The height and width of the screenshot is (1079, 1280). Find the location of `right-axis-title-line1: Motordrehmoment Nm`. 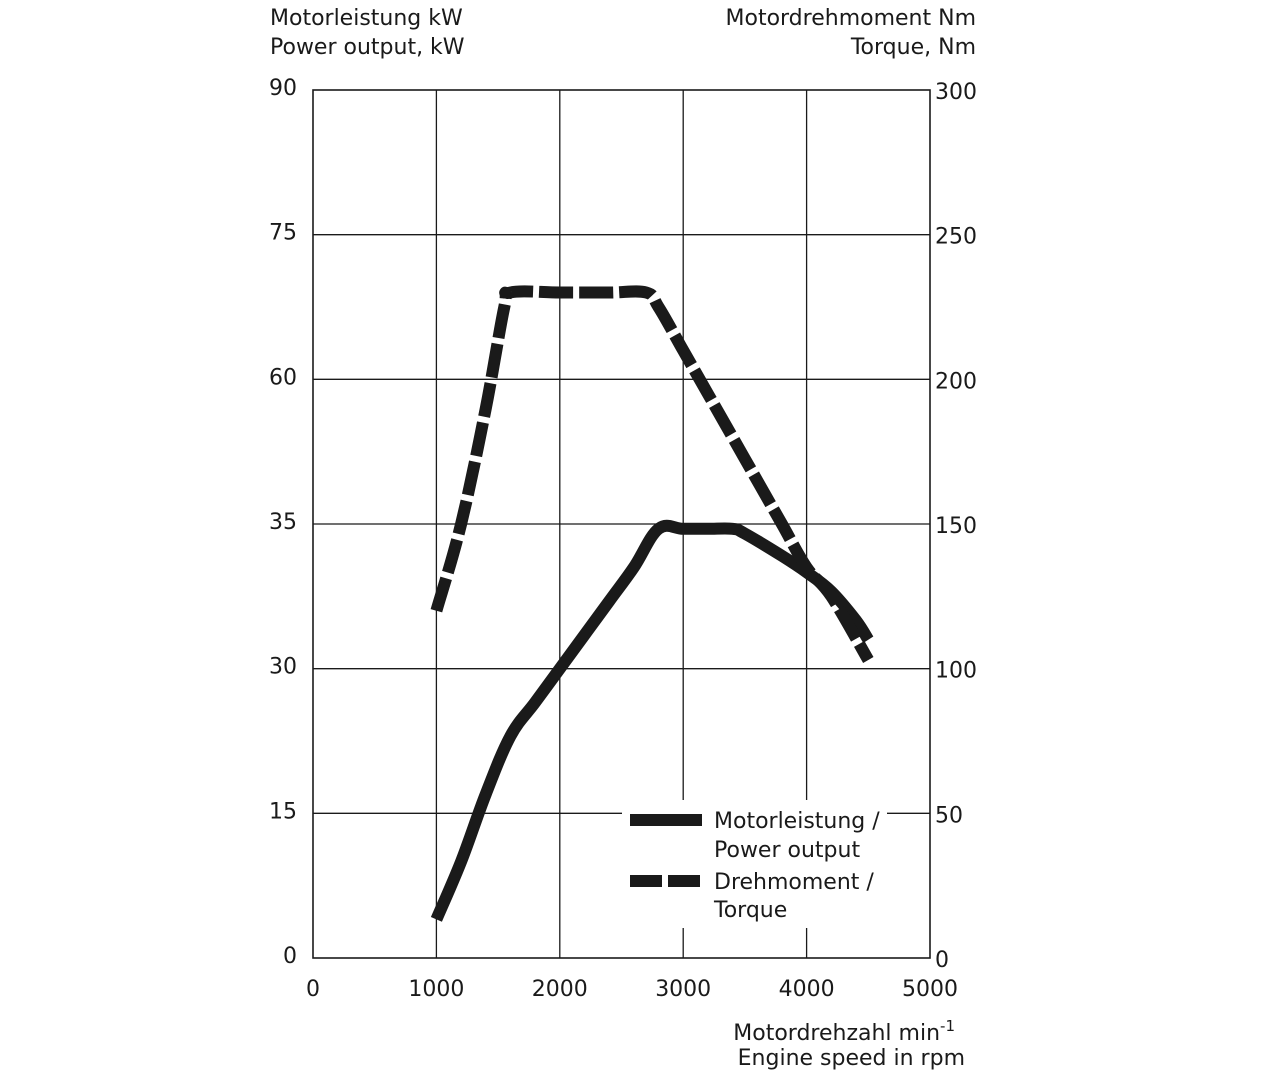

right-axis-title-line1: Motordrehmoment Nm is located at coordinates (851, 18).